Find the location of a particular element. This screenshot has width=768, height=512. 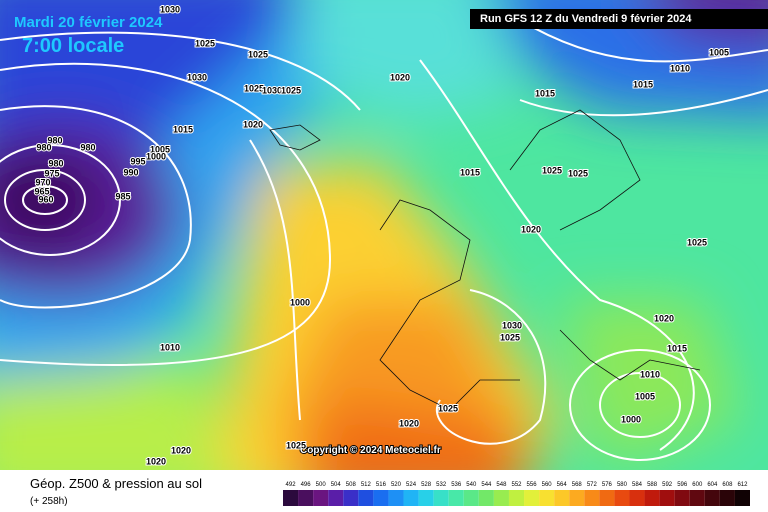

colorbar-tick-label: 552 is located at coordinates (516, 485).